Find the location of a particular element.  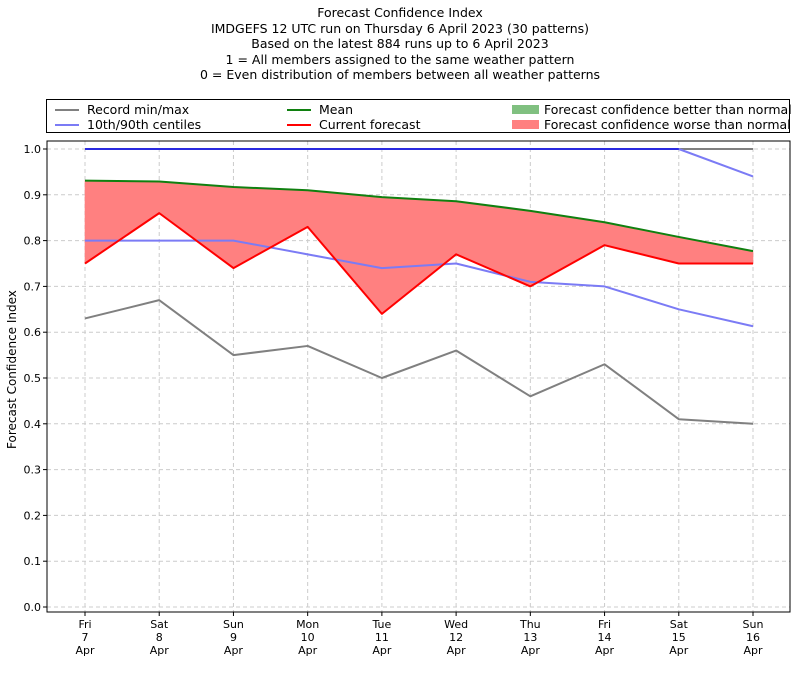

legend-item-mean: Mean is located at coordinates (320, 109).